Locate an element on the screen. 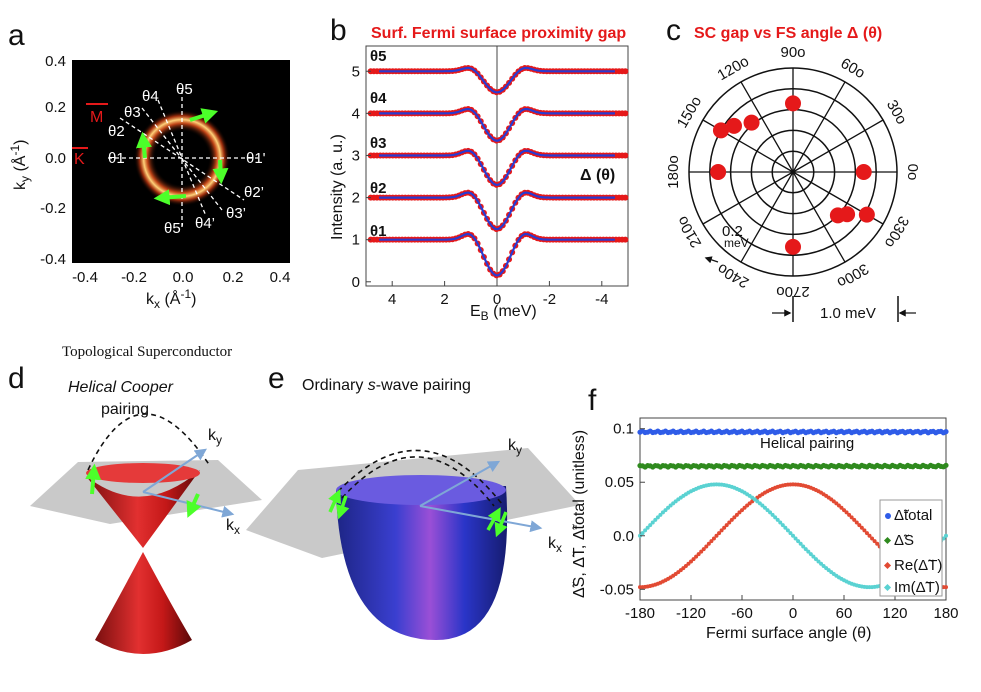 Image resolution: width=981 pixels, height=692 pixels. panel-d-title: Helical Cooper is located at coordinates (121, 387).